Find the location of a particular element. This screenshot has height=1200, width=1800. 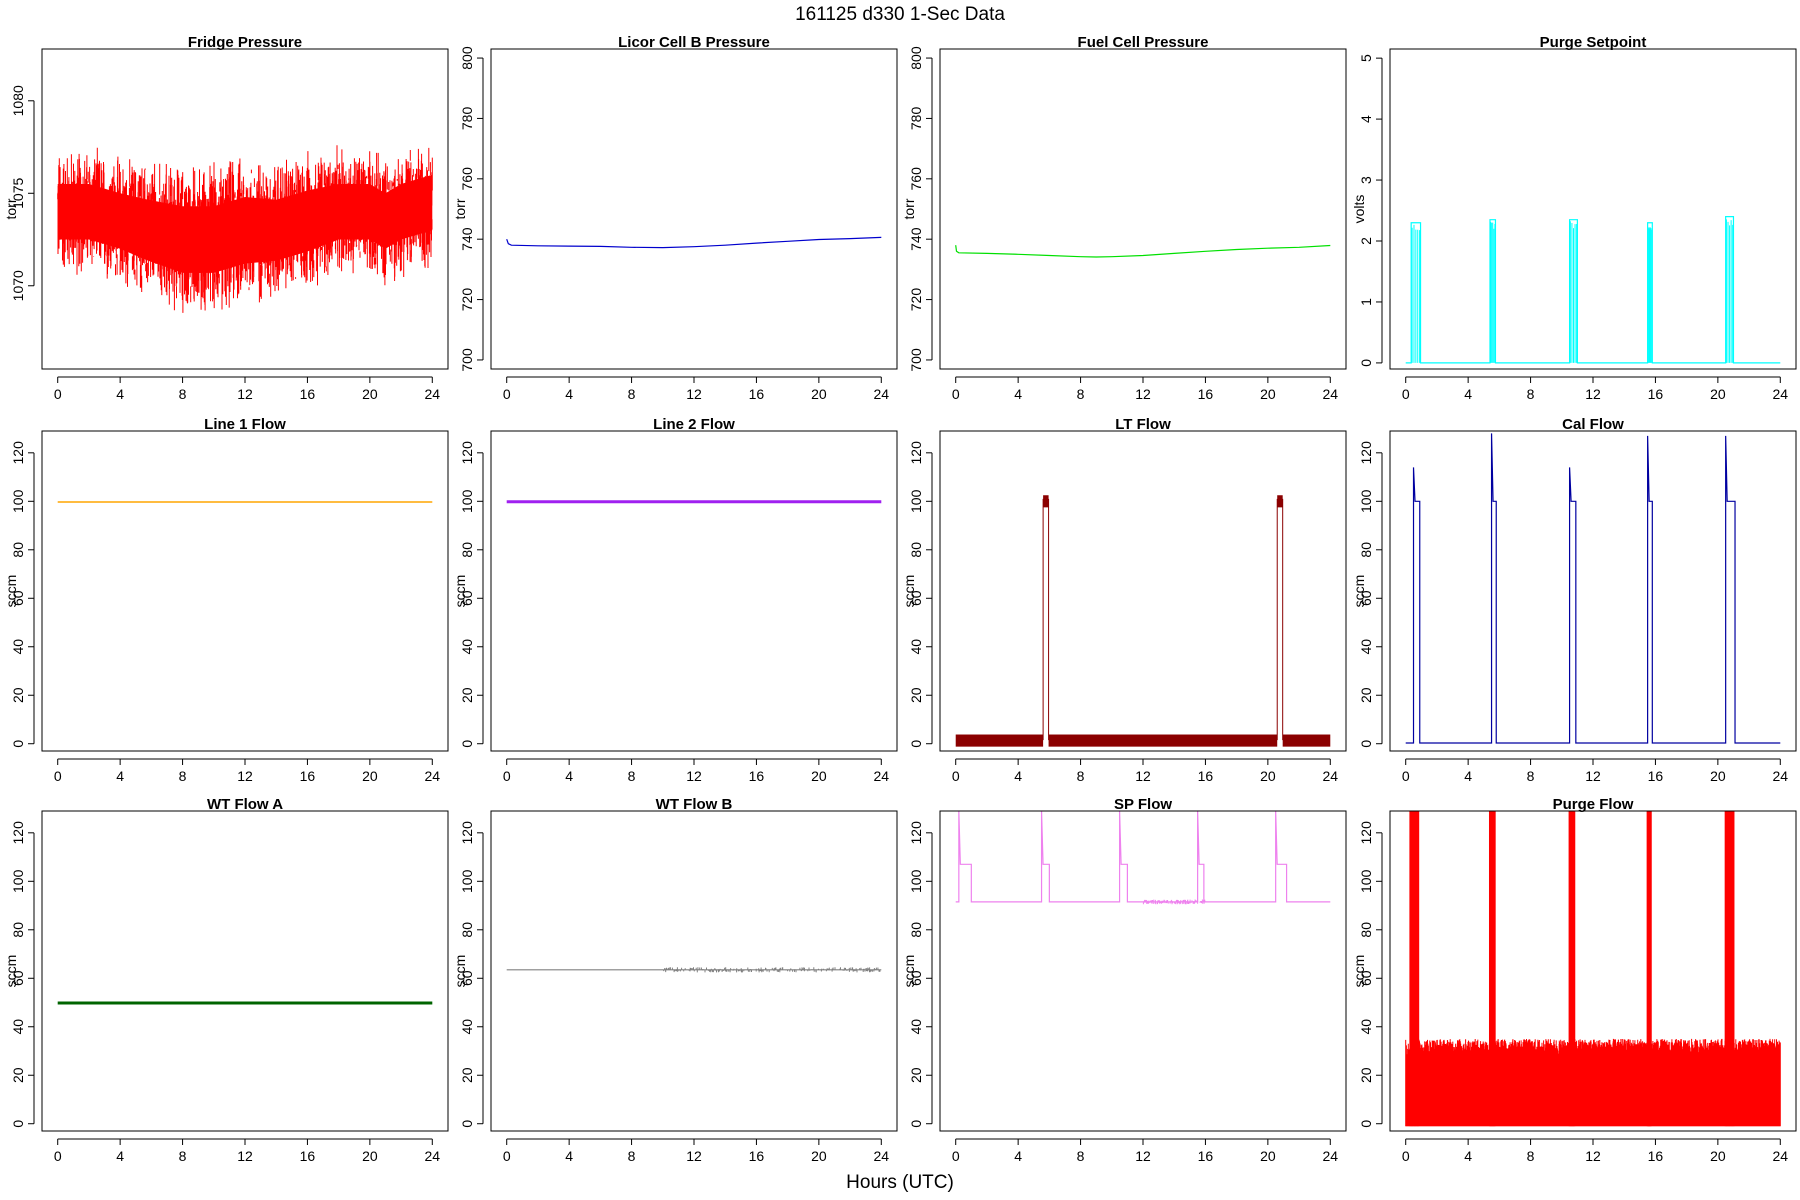

panel-purge-flow: Purge Flow sccm 0 4 8 12 16 20 24 0 20 40 60 80 100 120 is located at coordinates (1574, 980).